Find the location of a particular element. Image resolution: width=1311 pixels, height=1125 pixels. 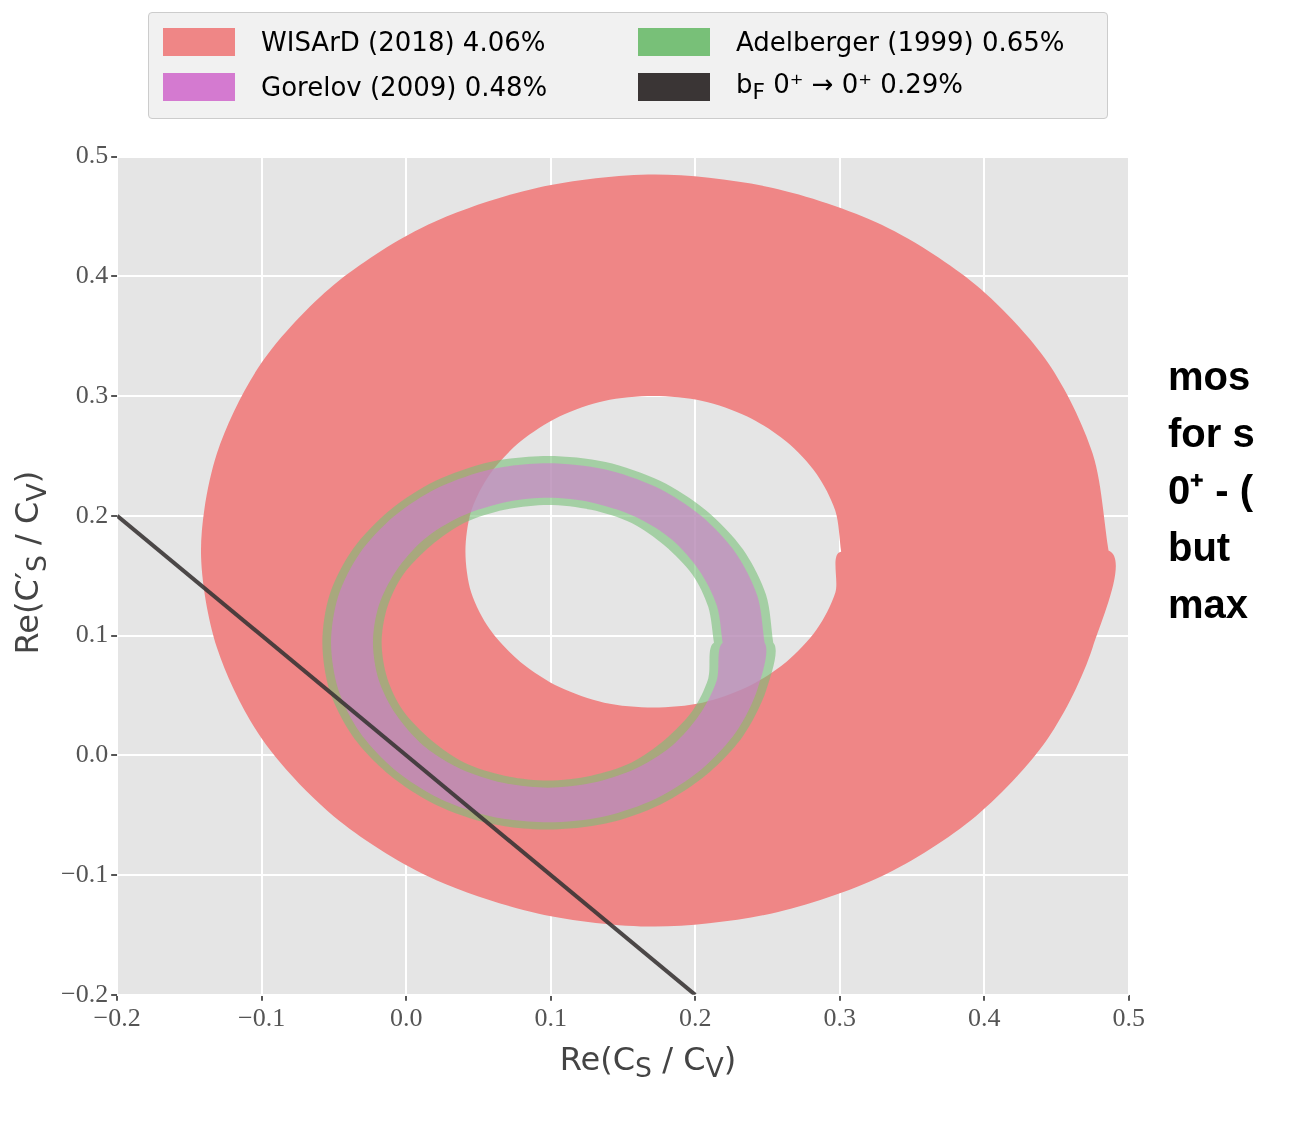

y-tick-label: 0.1 is located at coordinates (92, 634).